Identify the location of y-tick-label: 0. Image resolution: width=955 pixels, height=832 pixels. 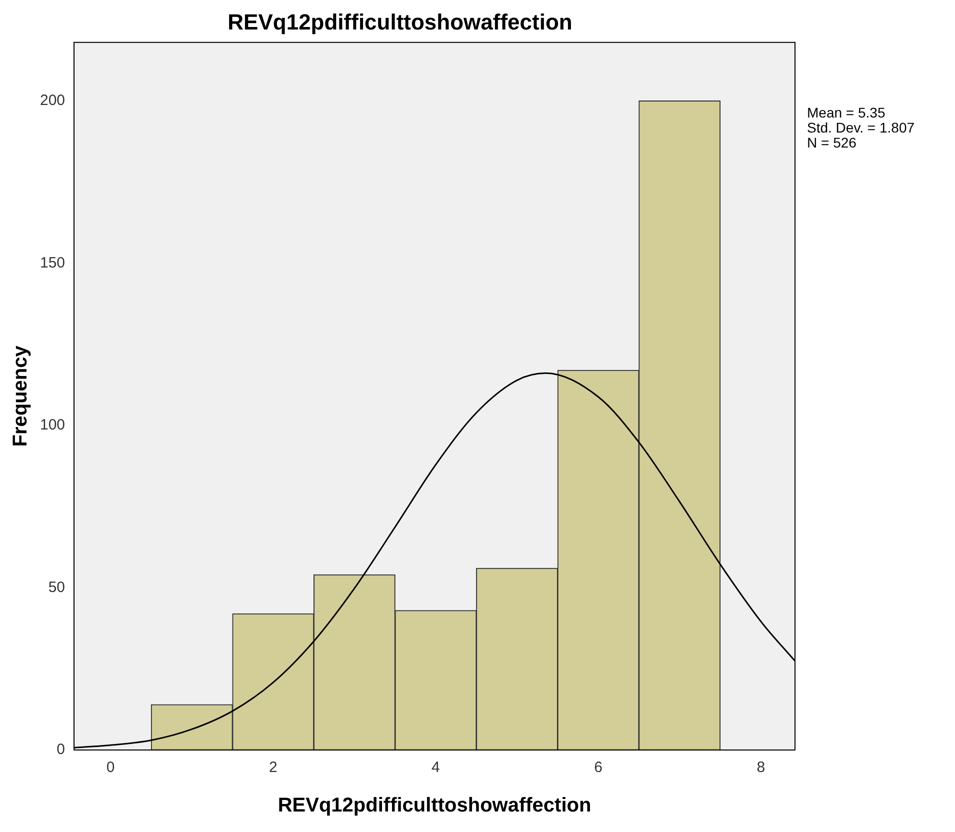
(61, 749).